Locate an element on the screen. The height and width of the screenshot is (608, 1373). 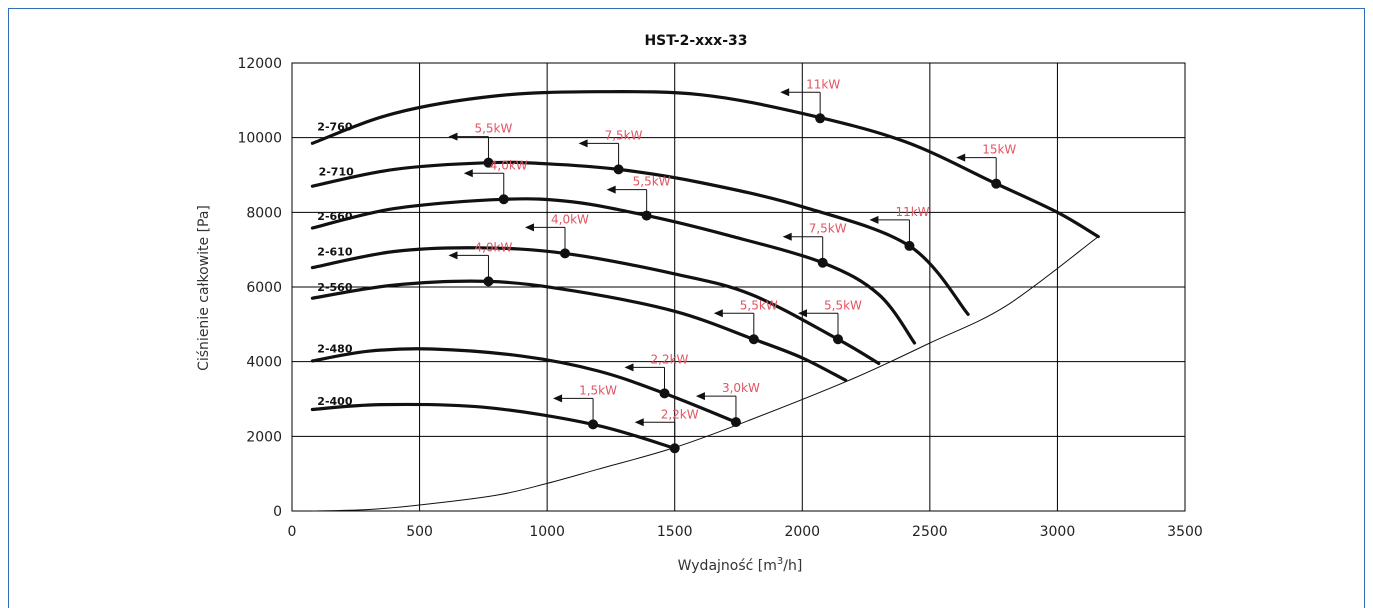
series-label-2-710: 2-710 is located at coordinates (337, 171).